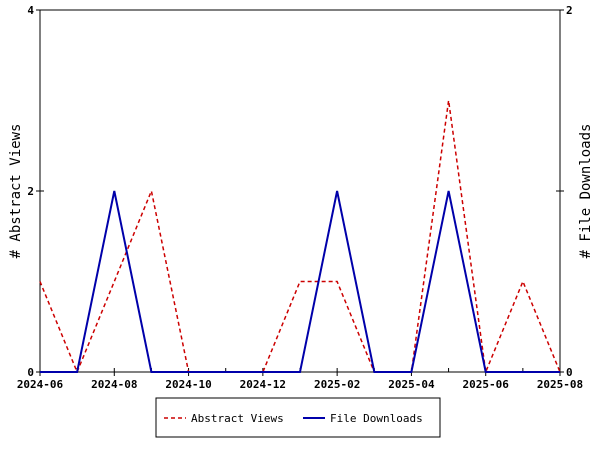  Describe the element at coordinates (569, 10) in the screenshot. I see `y-right-tick-label: 2` at that location.